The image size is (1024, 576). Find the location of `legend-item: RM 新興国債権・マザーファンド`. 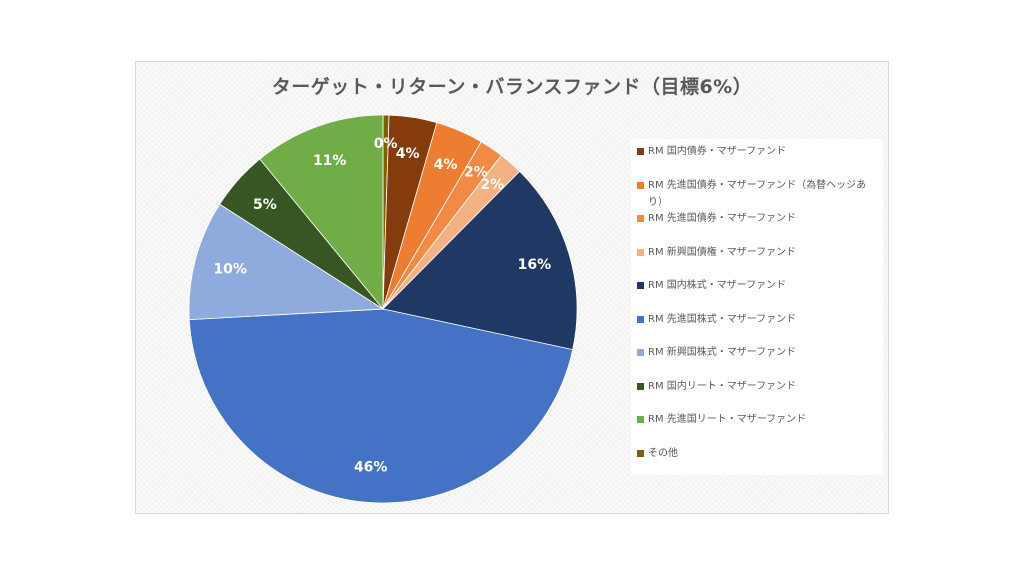

legend-item: RM 新興国債権・マザーファンド is located at coordinates (759, 252).